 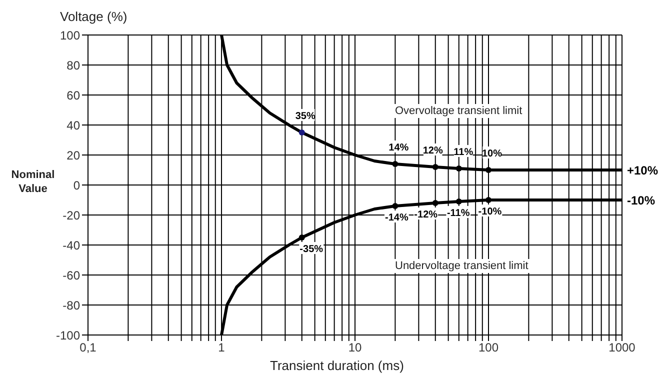 What do you see at coordinates (641, 200) in the screenshot?
I see `annotation: -10%` at bounding box center [641, 200].